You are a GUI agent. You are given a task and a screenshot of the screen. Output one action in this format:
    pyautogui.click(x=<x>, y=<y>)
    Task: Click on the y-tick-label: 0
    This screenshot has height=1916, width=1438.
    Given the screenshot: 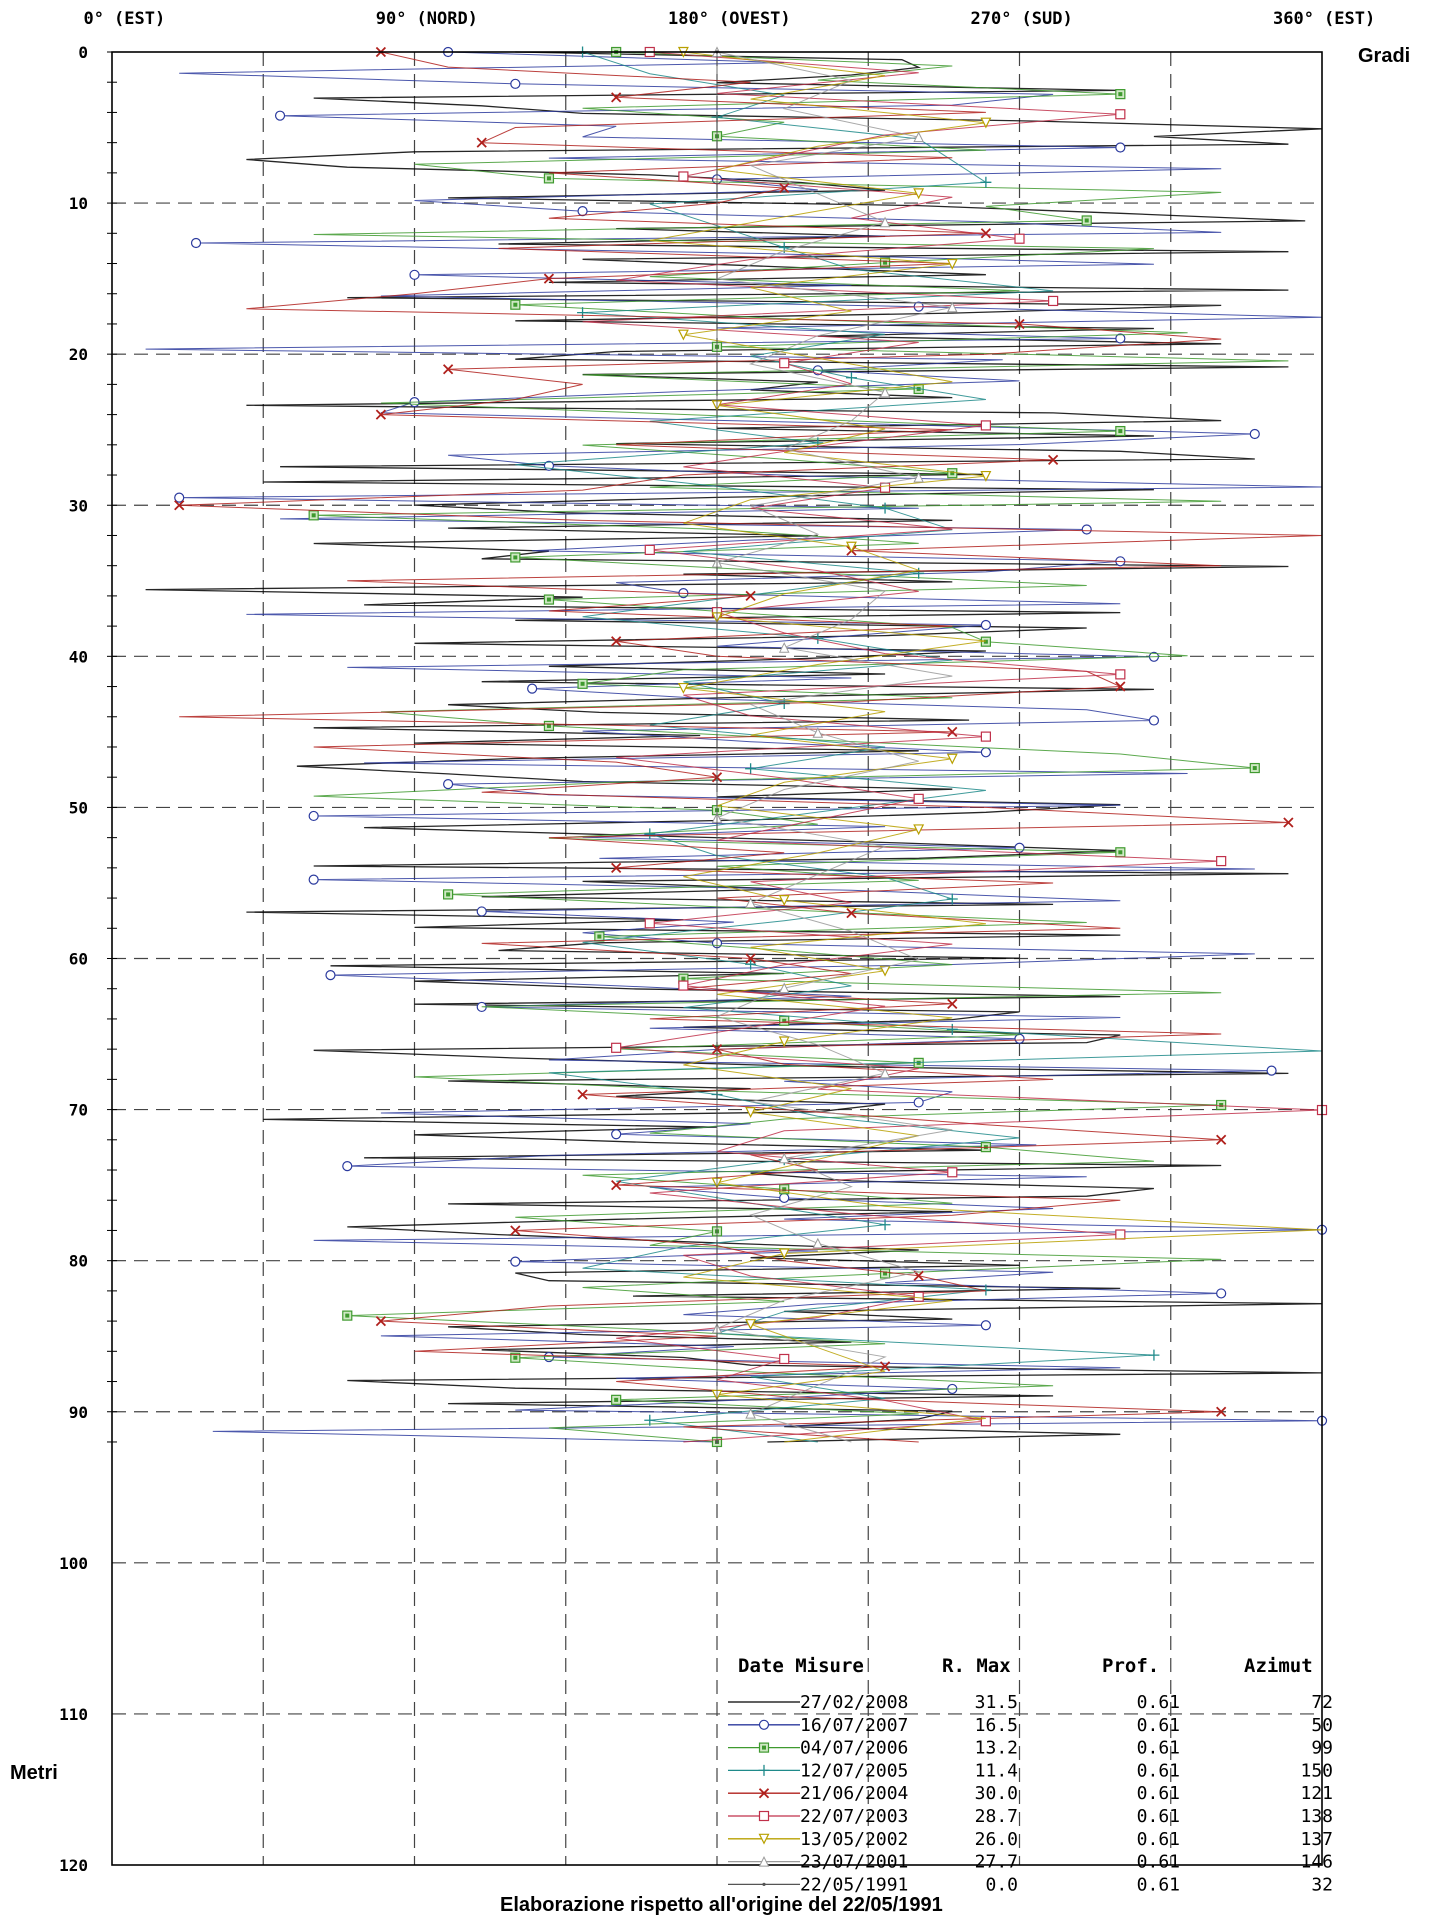 What is the action you would take?
    pyautogui.click(x=83, y=52)
    